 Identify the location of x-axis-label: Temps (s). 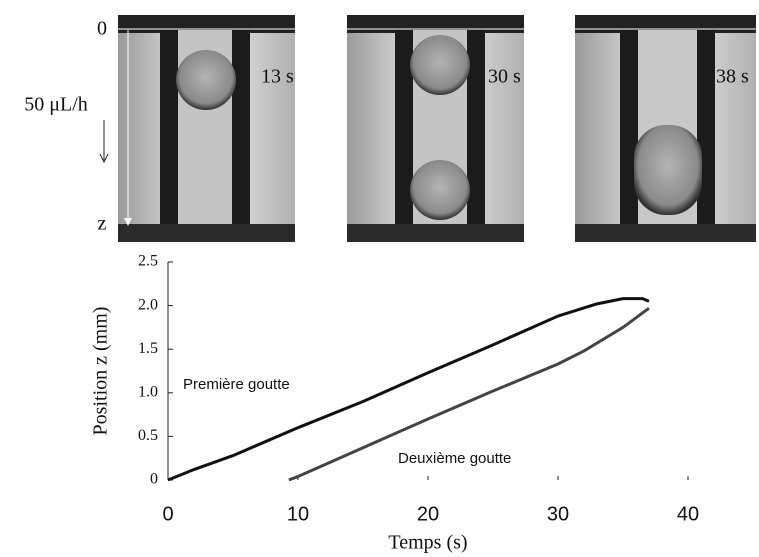
(427, 543).